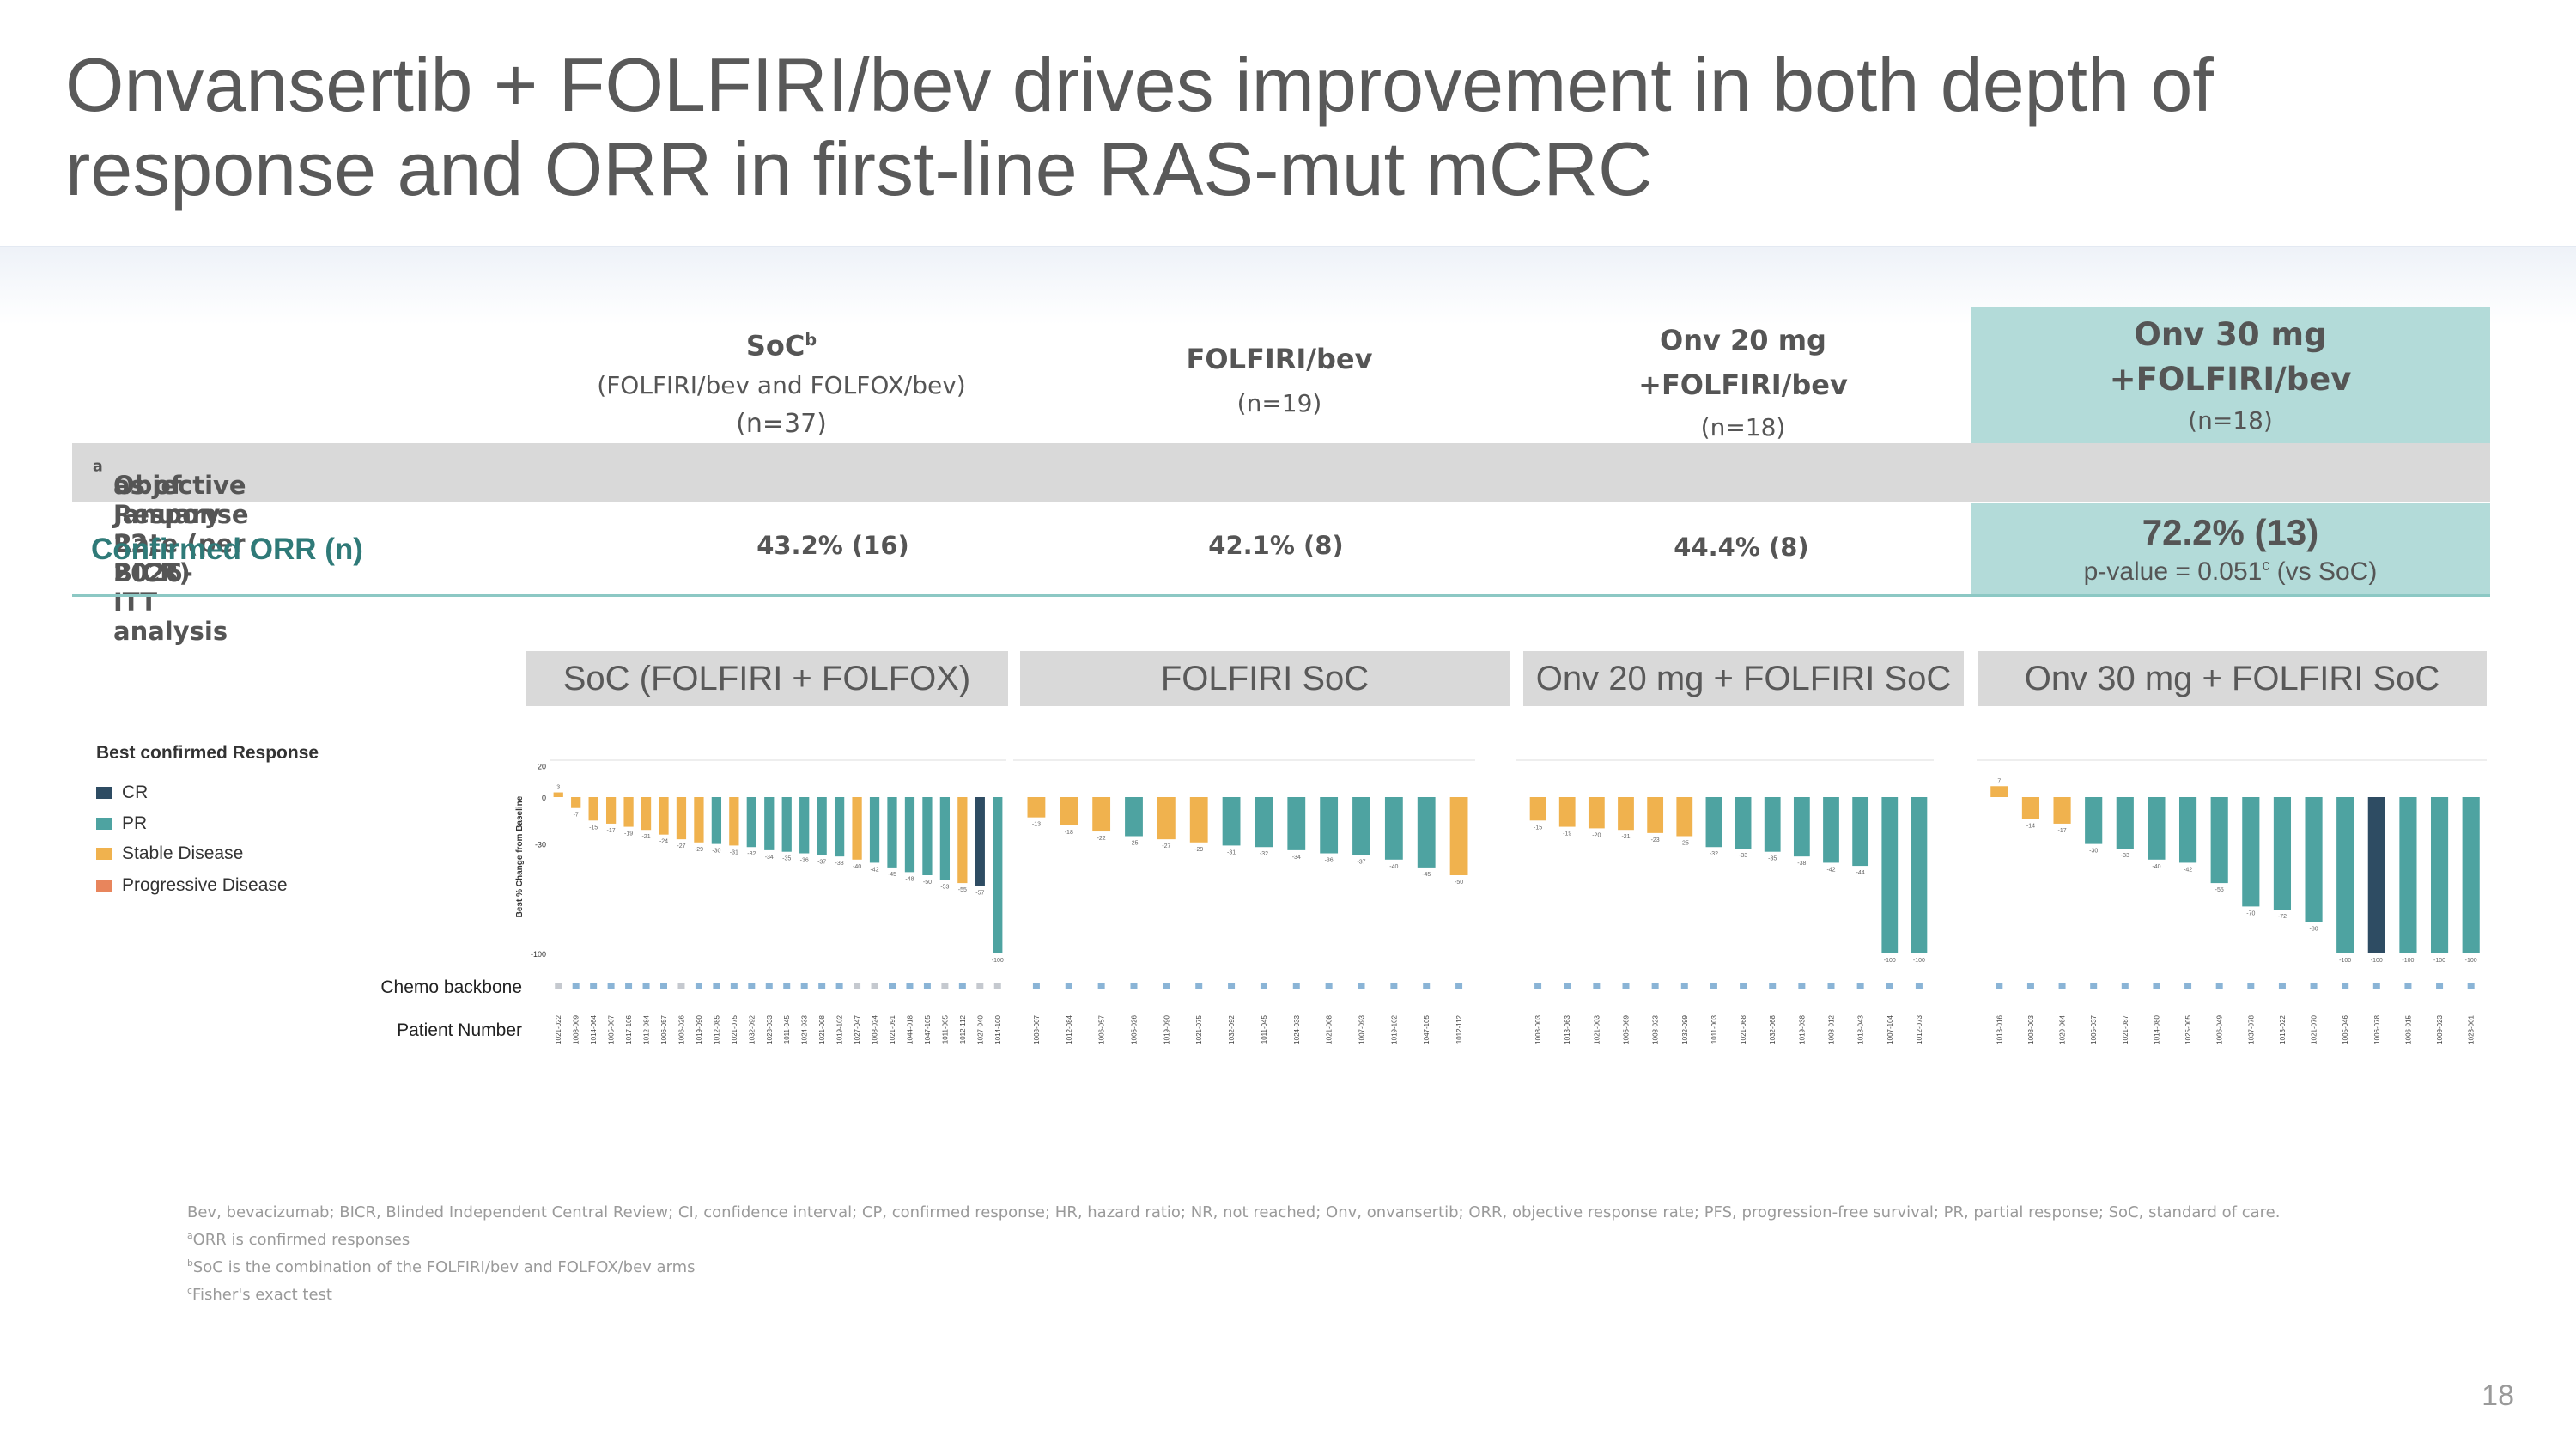 The width and height of the screenshot is (2576, 1449). I want to click on patient-number-label: 1011-003, so click(1714, 1029).